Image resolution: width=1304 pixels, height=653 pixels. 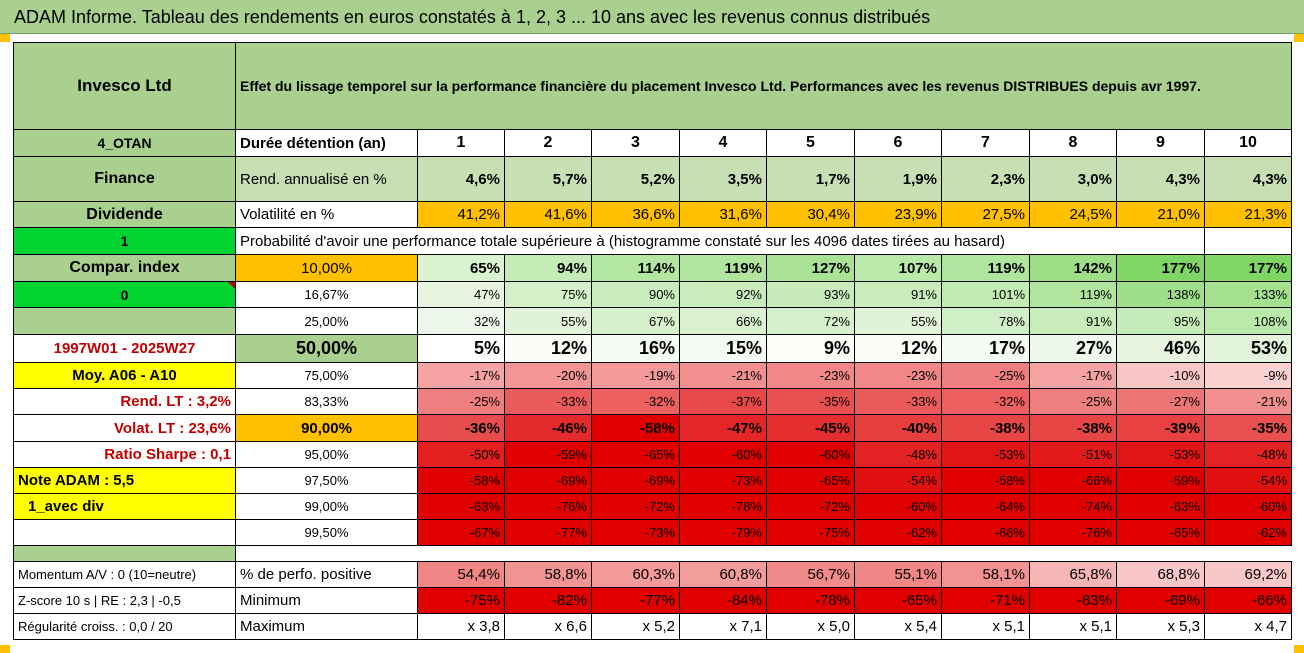 What do you see at coordinates (985, 375) in the screenshot?
I see `quantile-value: -25%` at bounding box center [985, 375].